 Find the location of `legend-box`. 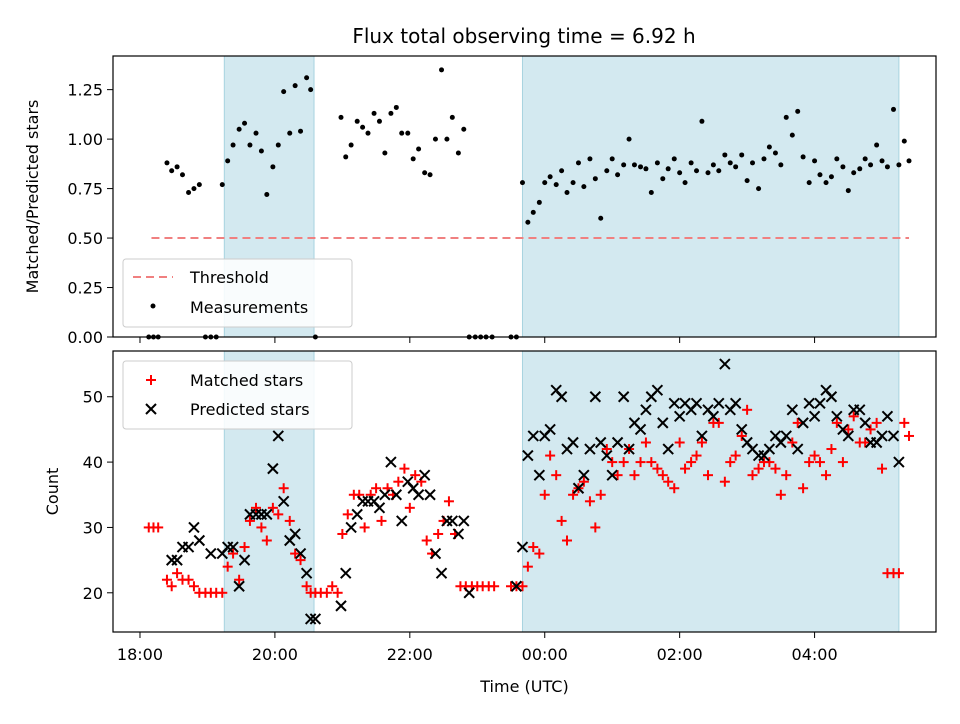

legend-box is located at coordinates (237, 293).